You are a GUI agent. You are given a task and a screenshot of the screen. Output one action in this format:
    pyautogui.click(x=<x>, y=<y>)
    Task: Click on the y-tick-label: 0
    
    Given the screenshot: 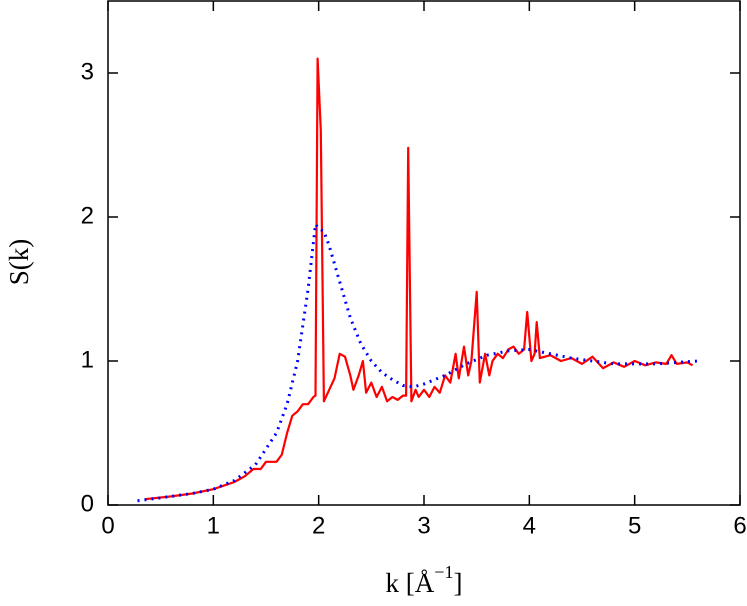 What is the action you would take?
    pyautogui.click(x=87, y=503)
    